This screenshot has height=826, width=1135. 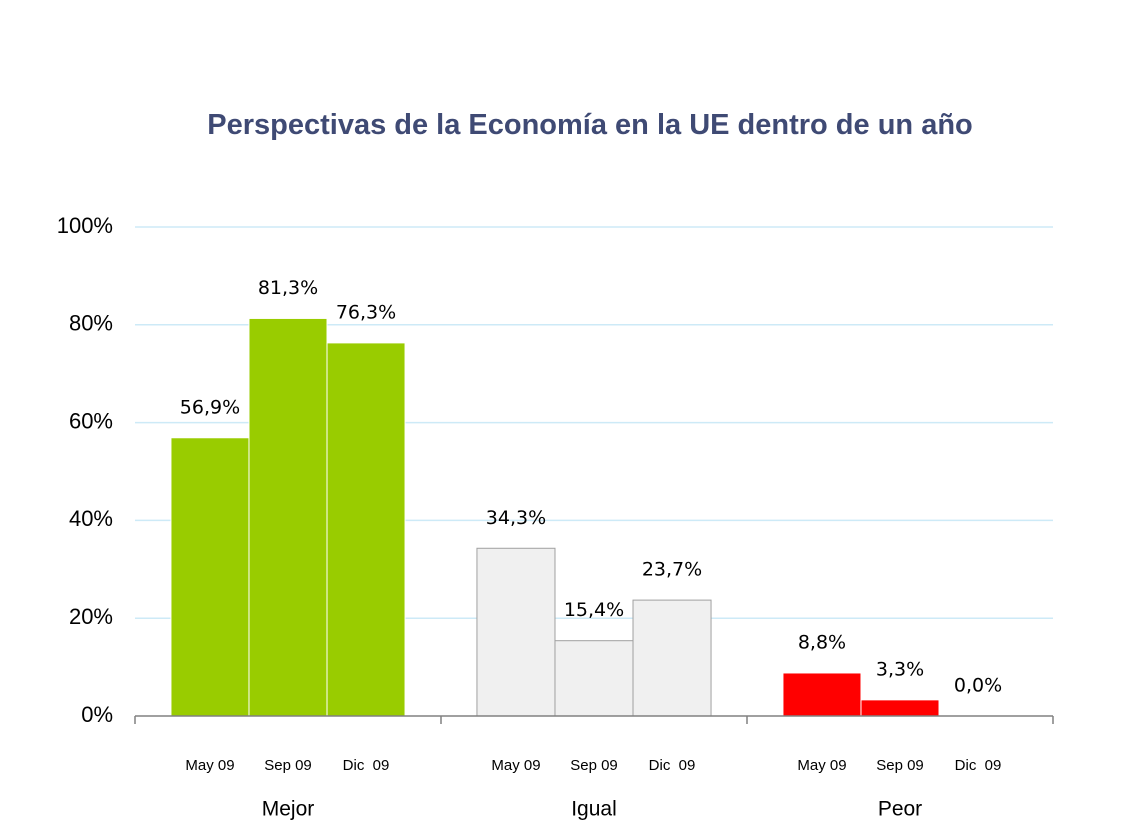 What do you see at coordinates (91, 616) in the screenshot?
I see `y-tick-label: 20%` at bounding box center [91, 616].